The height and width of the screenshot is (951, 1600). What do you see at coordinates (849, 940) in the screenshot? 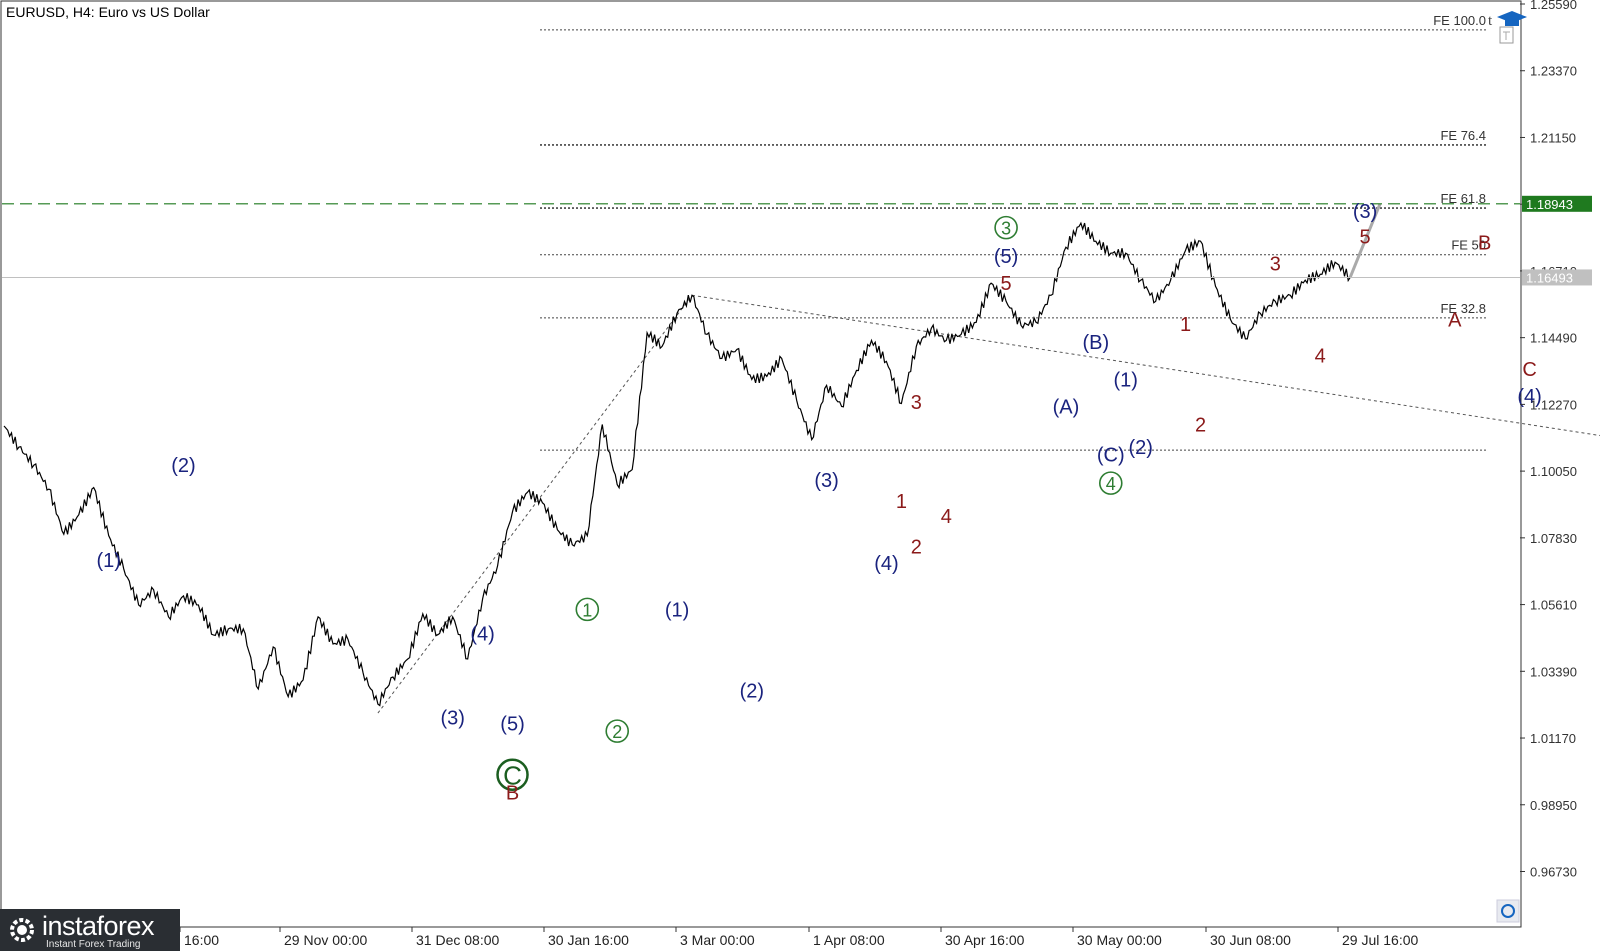
I see `time-tick-label: 1 Apr 08:00` at bounding box center [849, 940].